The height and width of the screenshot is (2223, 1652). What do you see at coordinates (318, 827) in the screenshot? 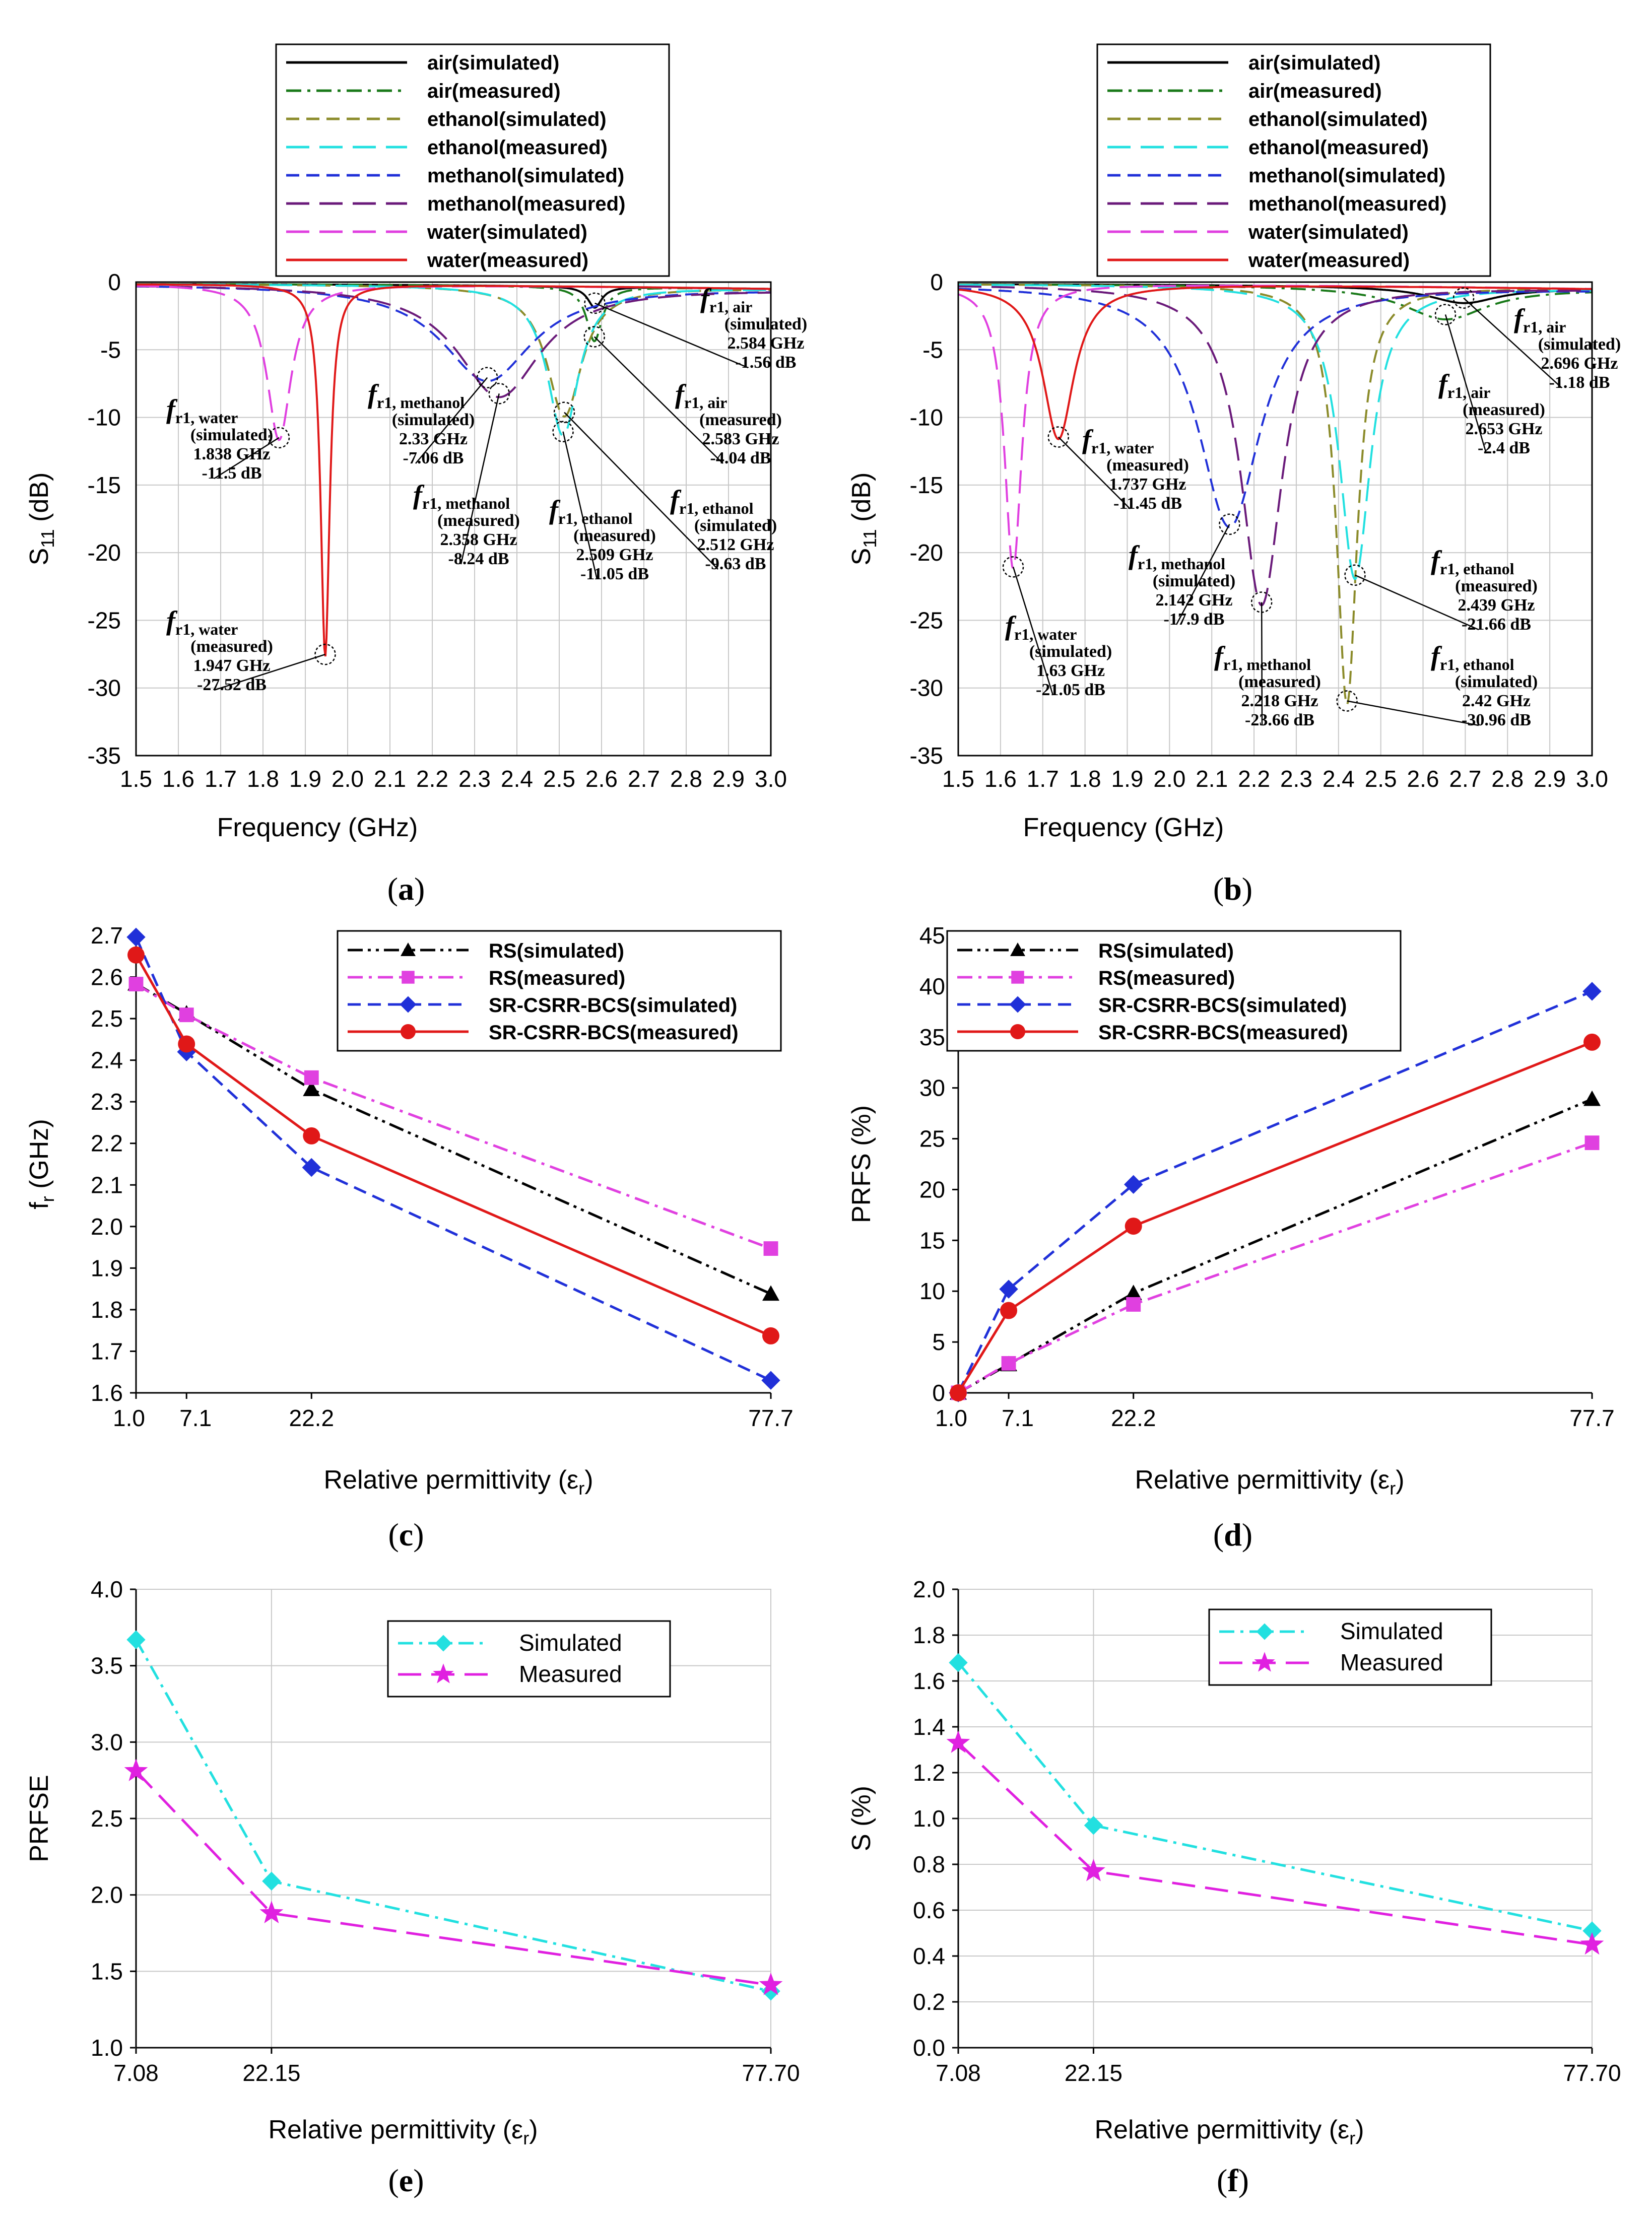
I see `x-axis-label-main: Frequency (GHz)` at bounding box center [318, 827].